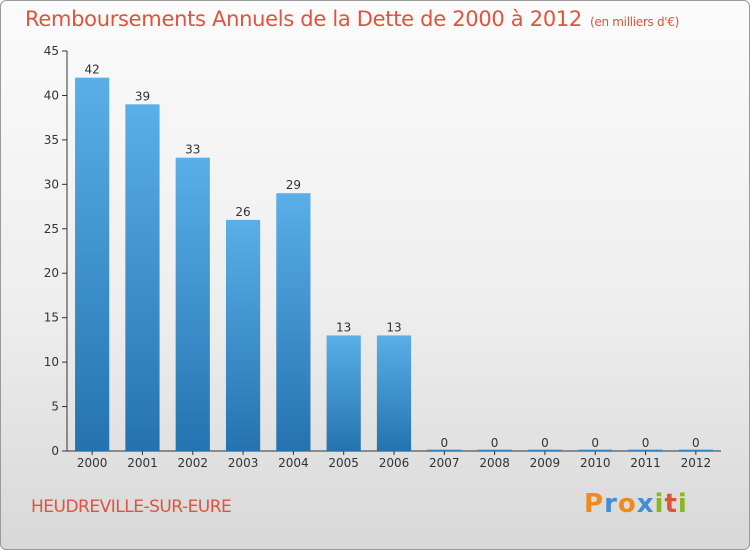  I want to click on logo-letter: o, so click(627, 504).